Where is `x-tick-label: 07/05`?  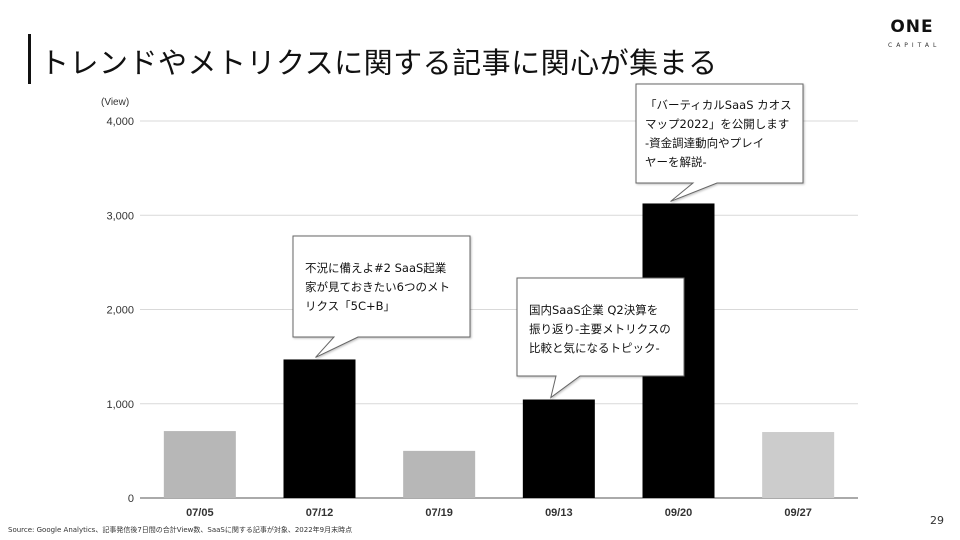
x-tick-label: 07/05 is located at coordinates (200, 513).